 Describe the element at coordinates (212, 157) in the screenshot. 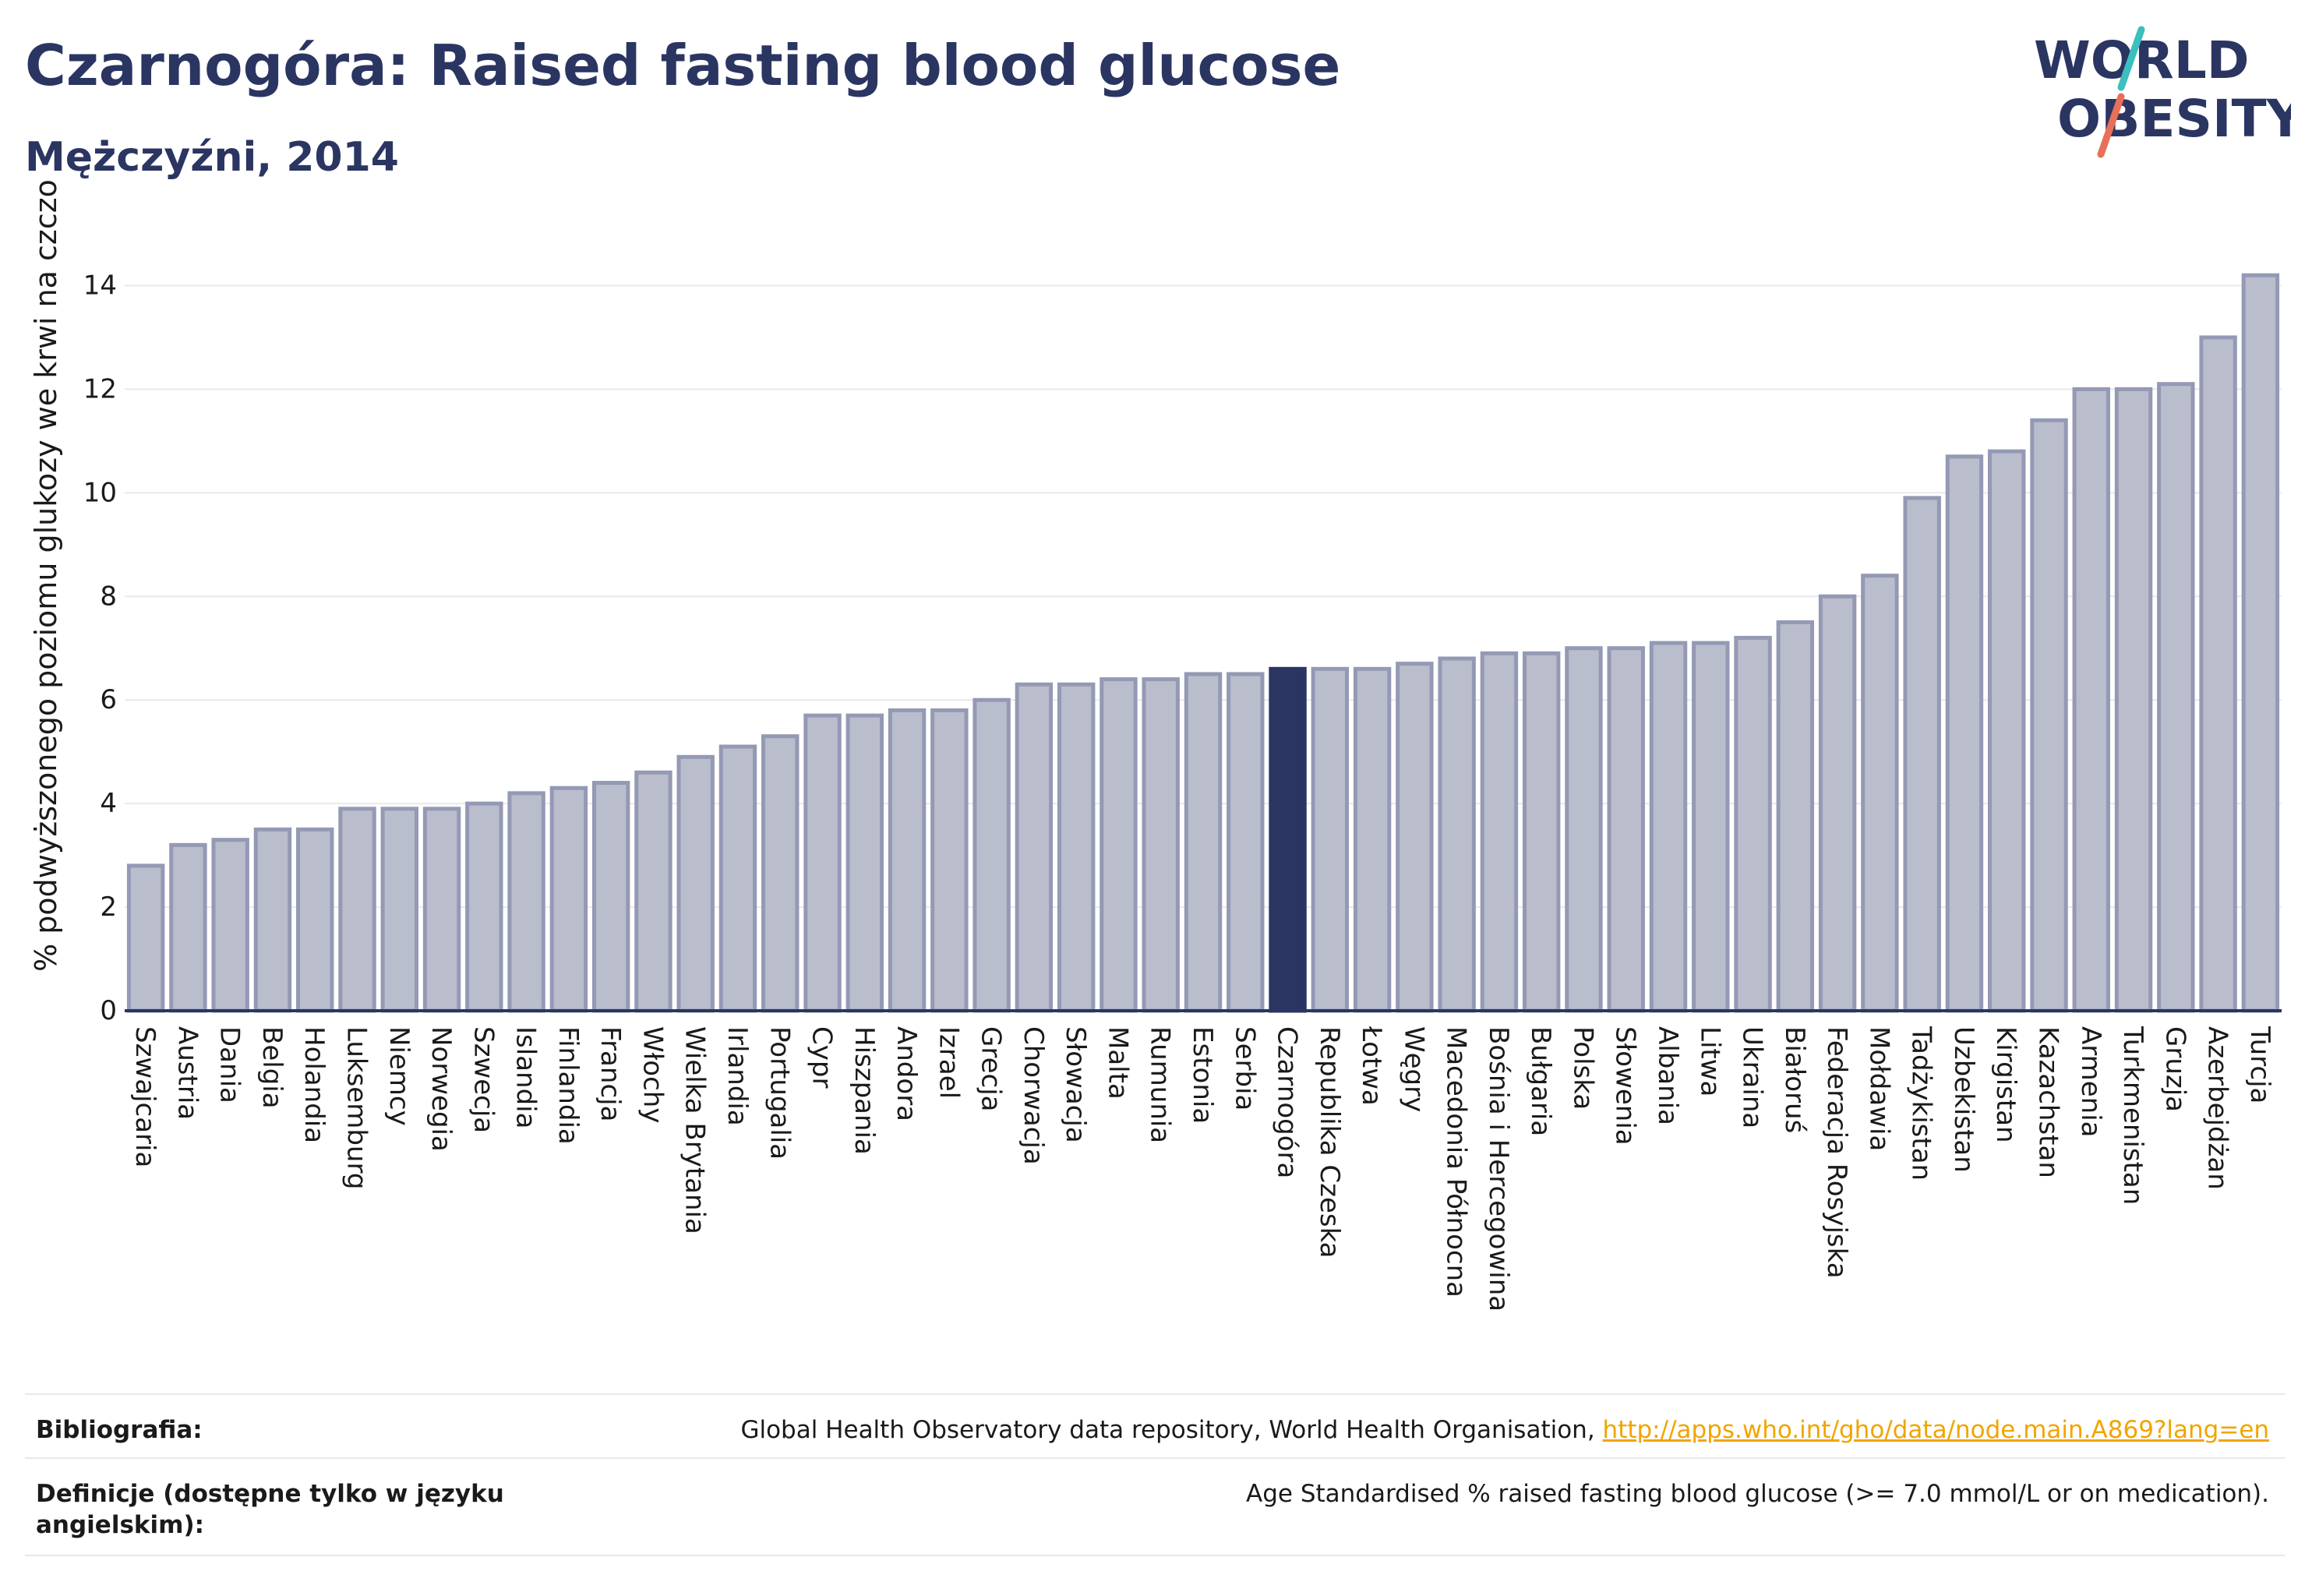

I see `chart-subtitle: Mężczyźni, 2014` at that location.